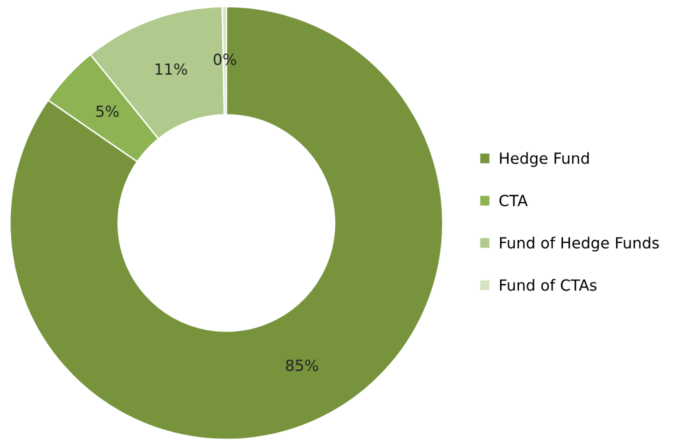  I want to click on legend-label: Fund of Hedge Funds, so click(579, 244).